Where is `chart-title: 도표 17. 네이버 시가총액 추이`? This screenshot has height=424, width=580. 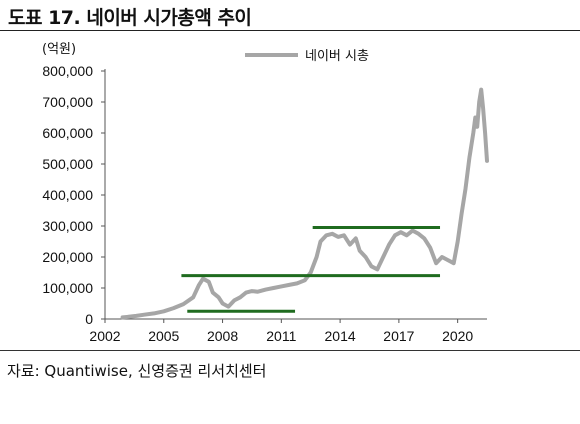 chart-title: 도표 17. 네이버 시가총액 추이 is located at coordinates (130, 18).